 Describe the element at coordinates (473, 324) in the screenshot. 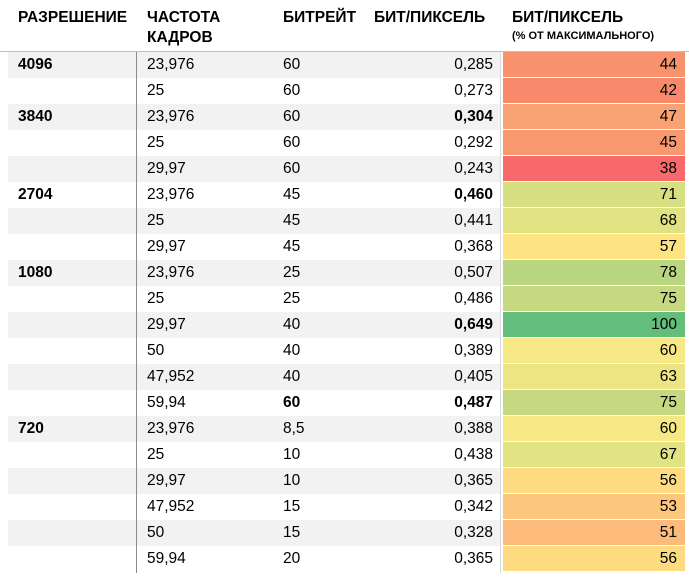

I see `bpp-cell: 0,649` at that location.